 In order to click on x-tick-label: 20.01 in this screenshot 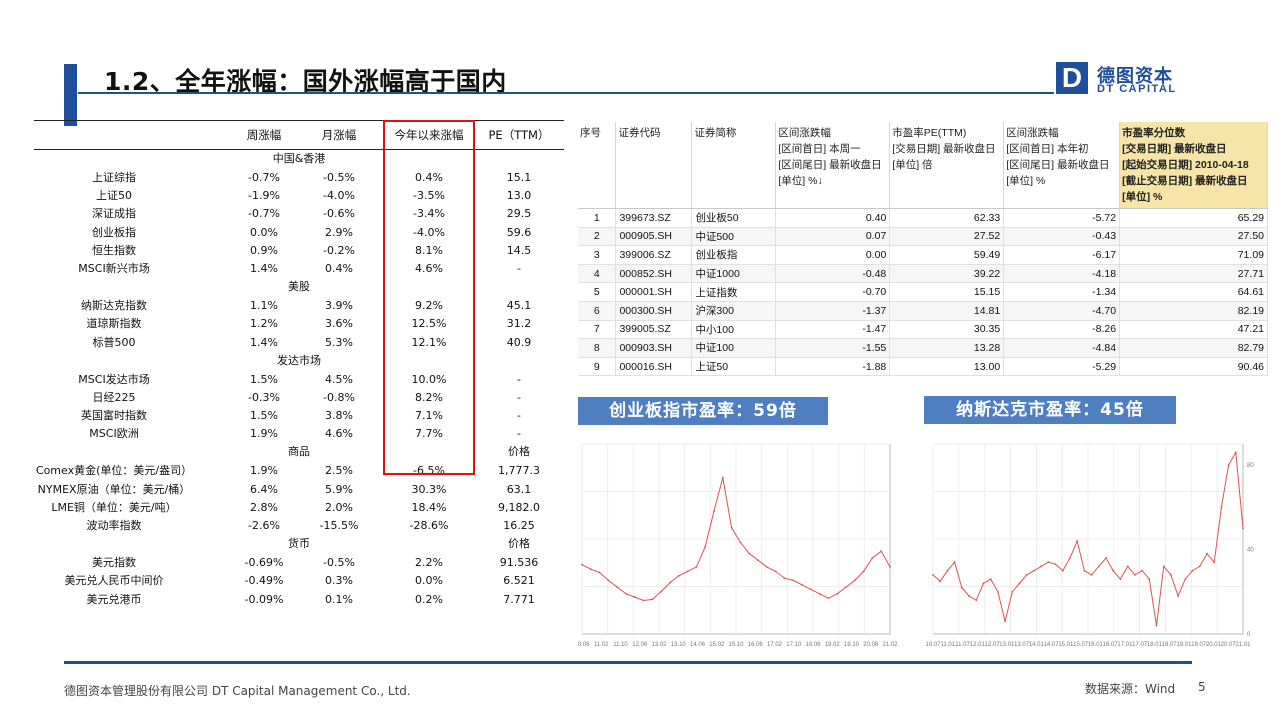, I will do `click(1214, 645)`.